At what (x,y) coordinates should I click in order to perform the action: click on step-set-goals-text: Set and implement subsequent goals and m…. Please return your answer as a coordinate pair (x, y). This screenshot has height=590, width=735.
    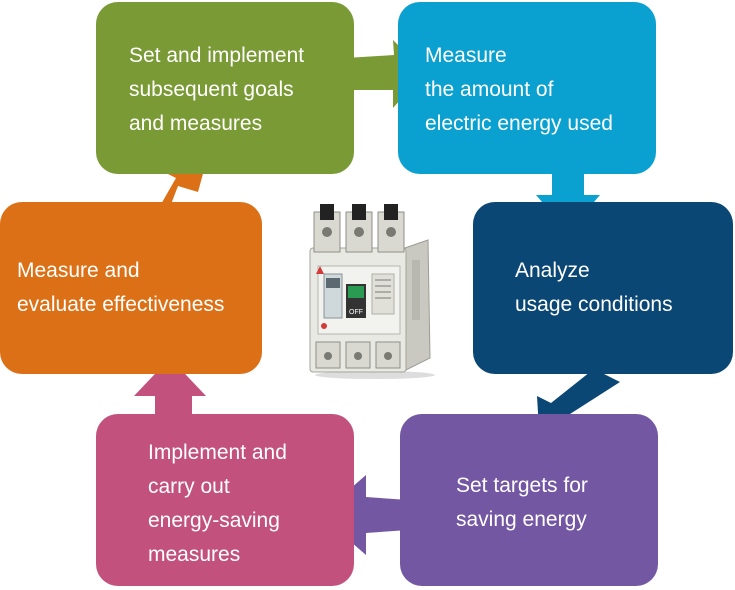
    Looking at the image, I should click on (216, 90).